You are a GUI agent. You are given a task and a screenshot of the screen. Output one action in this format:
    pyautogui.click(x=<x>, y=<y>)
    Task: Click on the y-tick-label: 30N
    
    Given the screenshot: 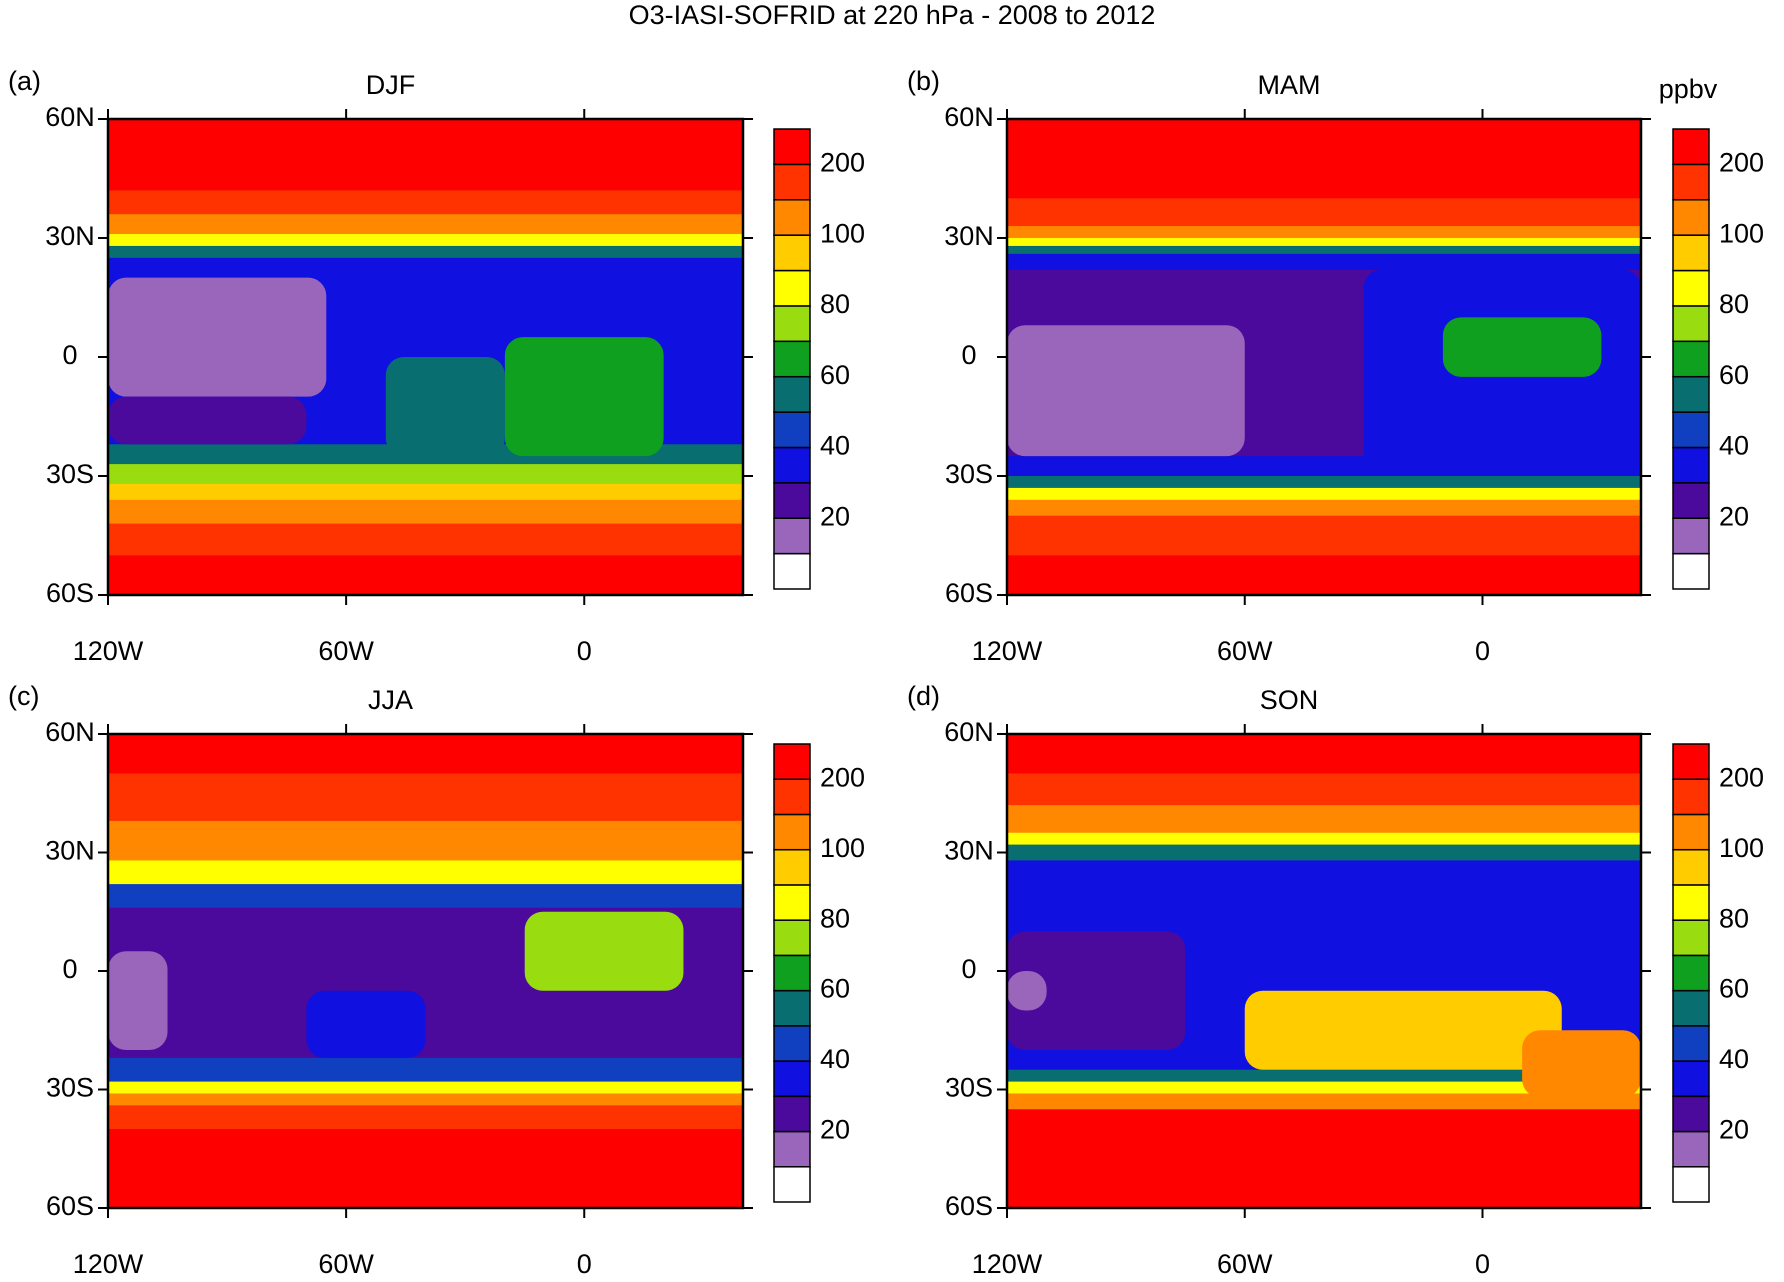 What is the action you would take?
    pyautogui.click(x=969, y=236)
    